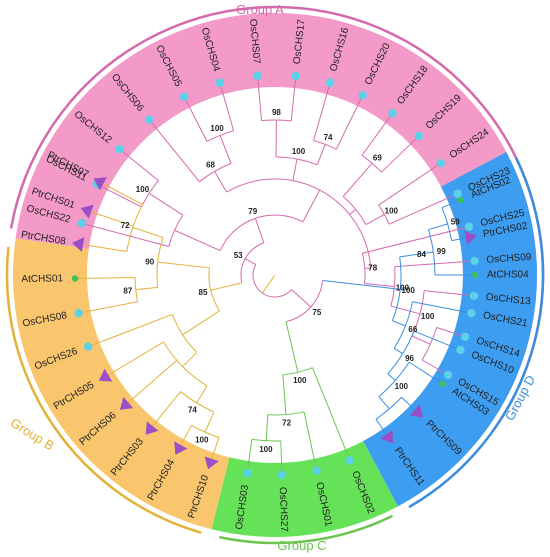  What do you see at coordinates (260, 9) in the screenshot?
I see `group-label-a: Group A` at bounding box center [260, 9].